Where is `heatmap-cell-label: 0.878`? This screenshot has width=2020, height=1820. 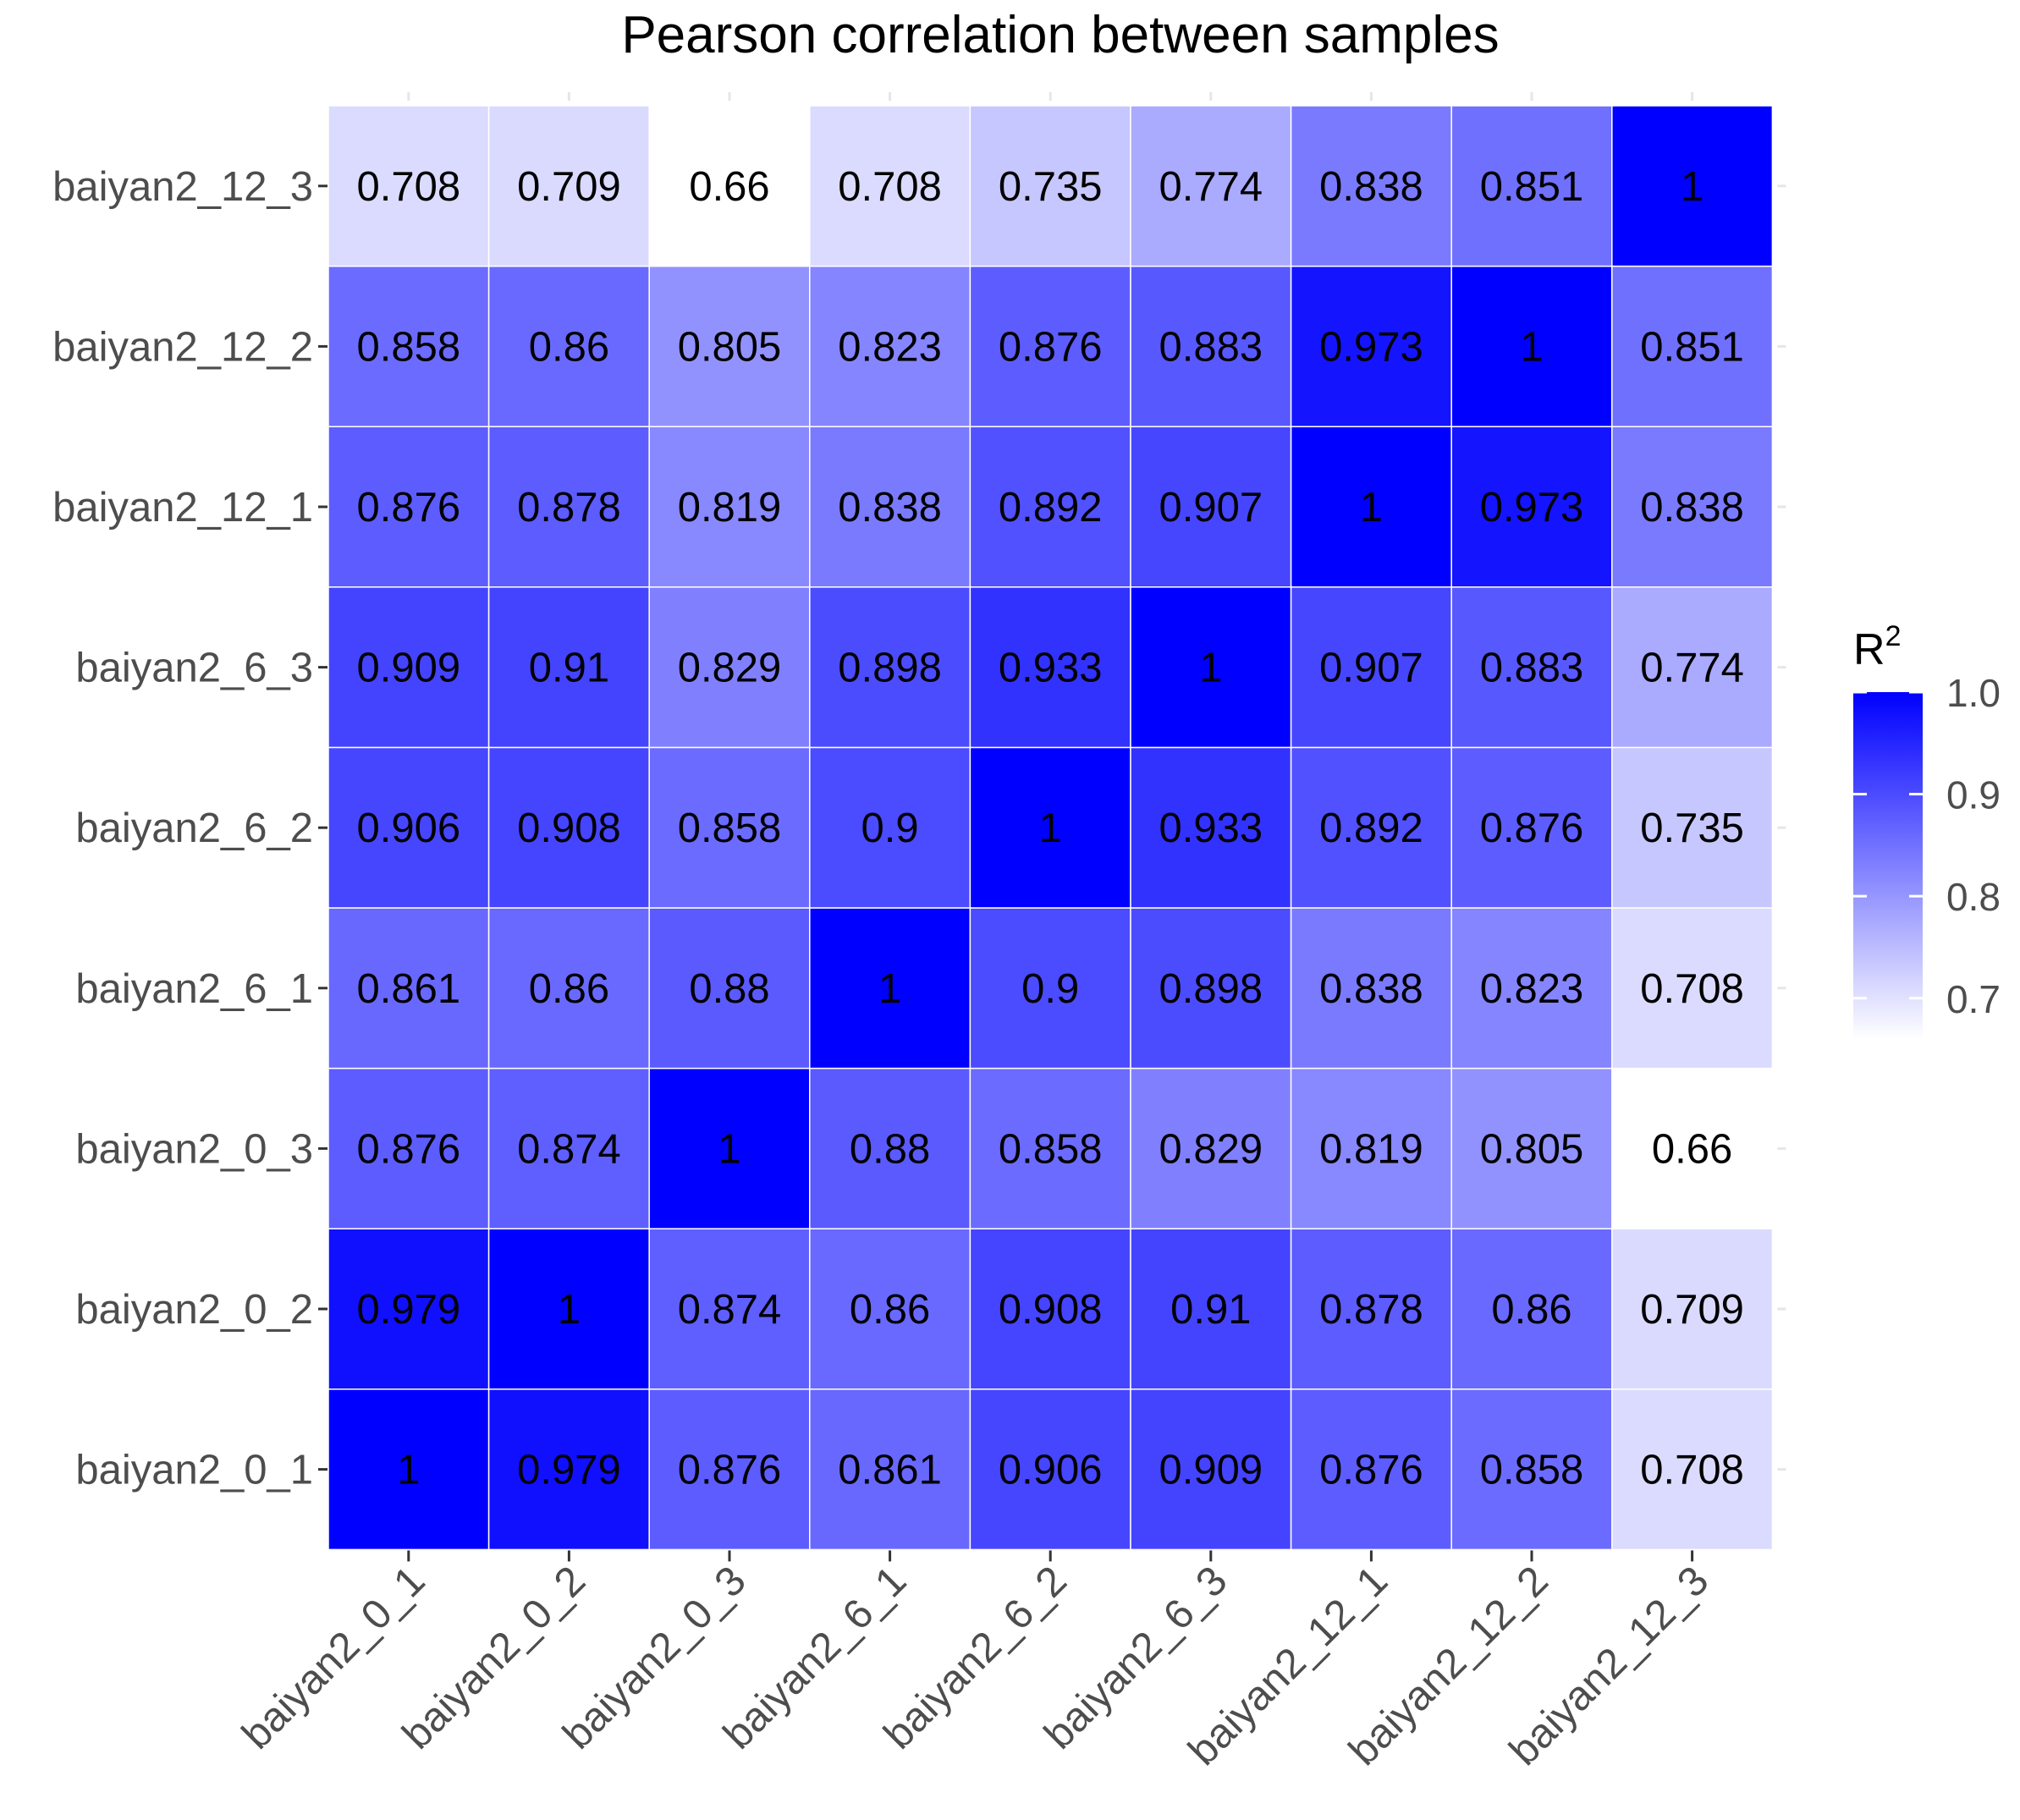 heatmap-cell-label: 0.878 is located at coordinates (569, 508).